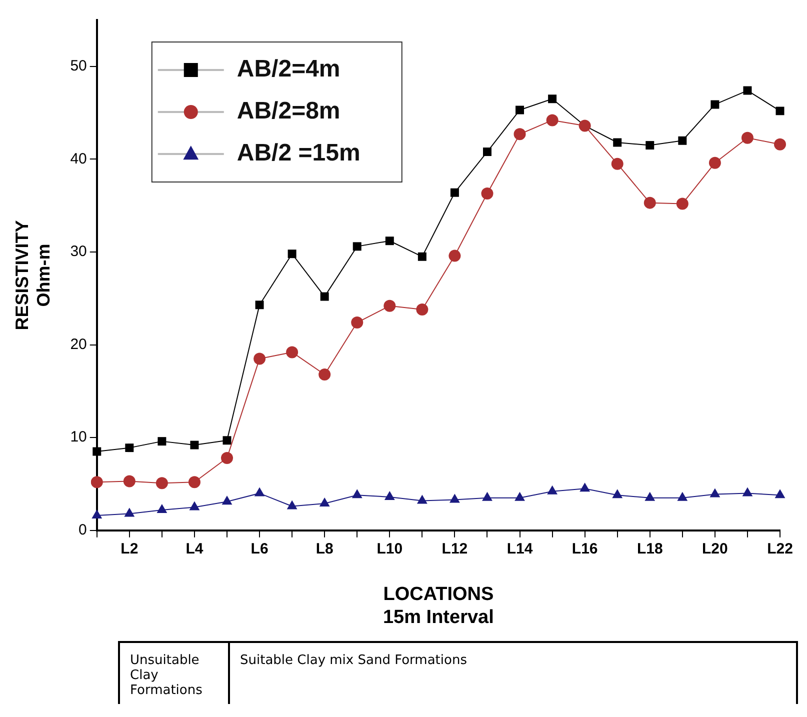  What do you see at coordinates (288, 111) in the screenshot?
I see `legend-label: AB/2=8m` at bounding box center [288, 111].